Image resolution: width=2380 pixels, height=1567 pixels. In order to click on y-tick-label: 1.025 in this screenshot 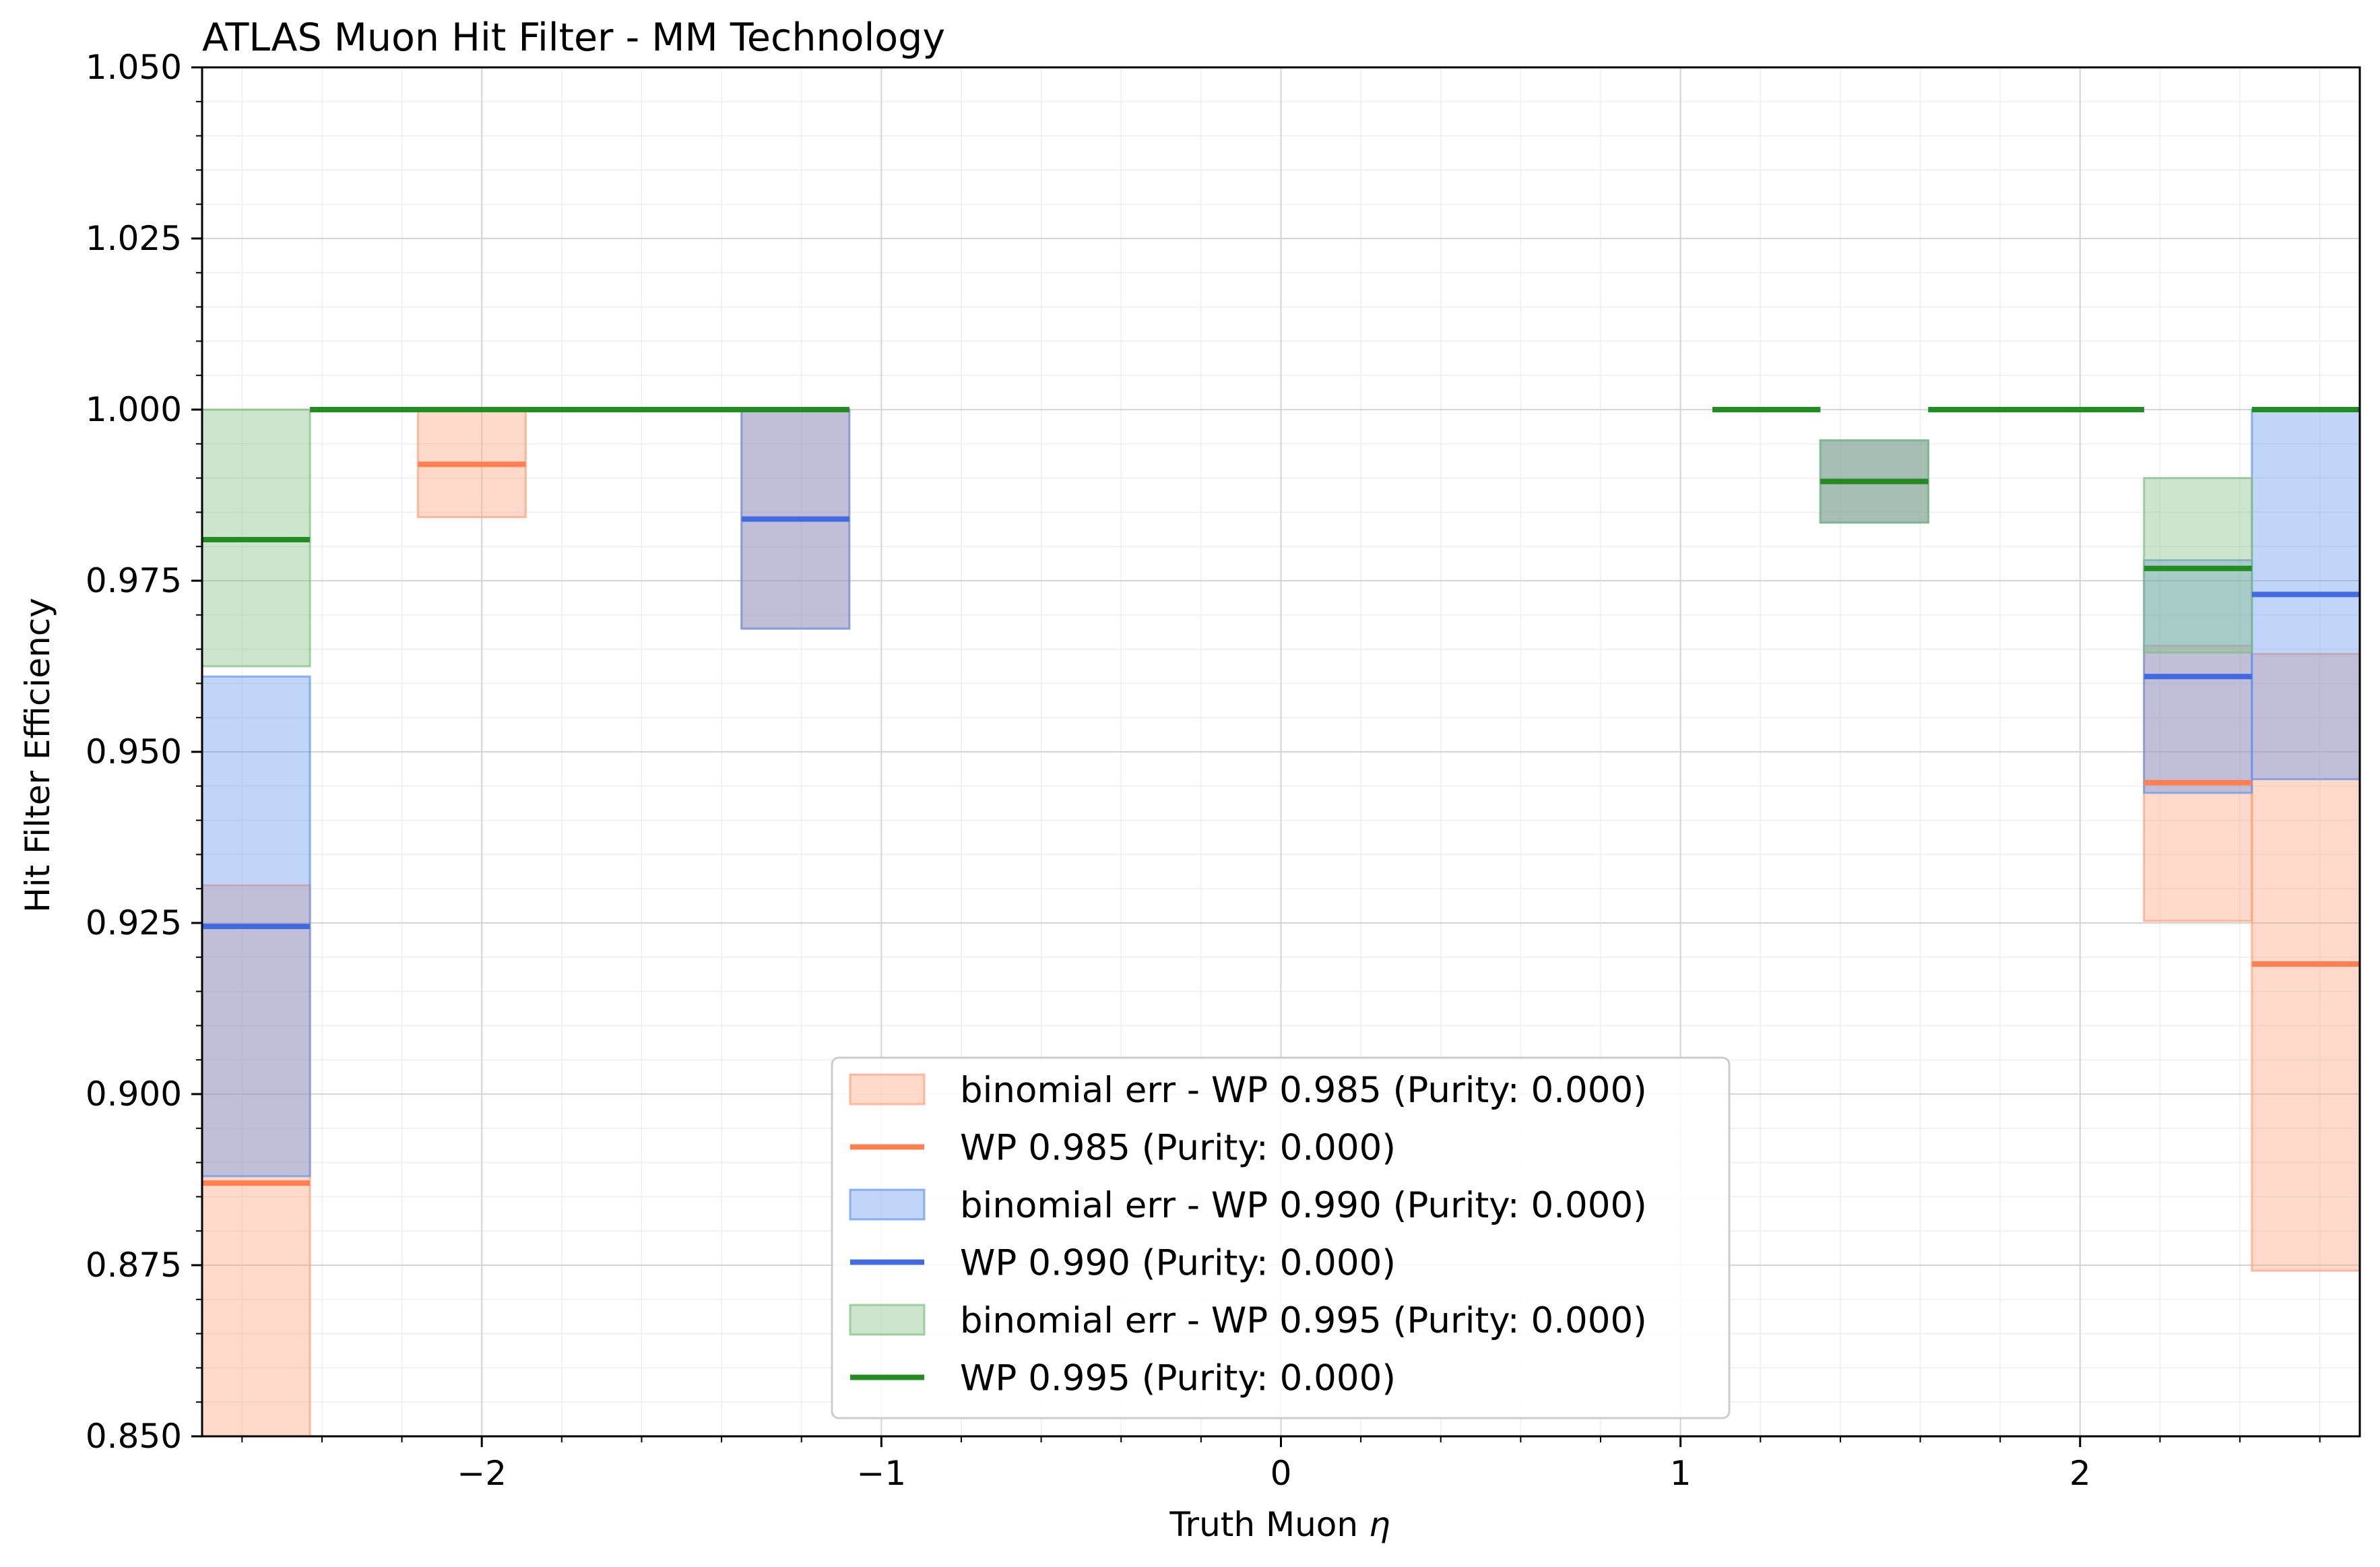, I will do `click(134, 238)`.